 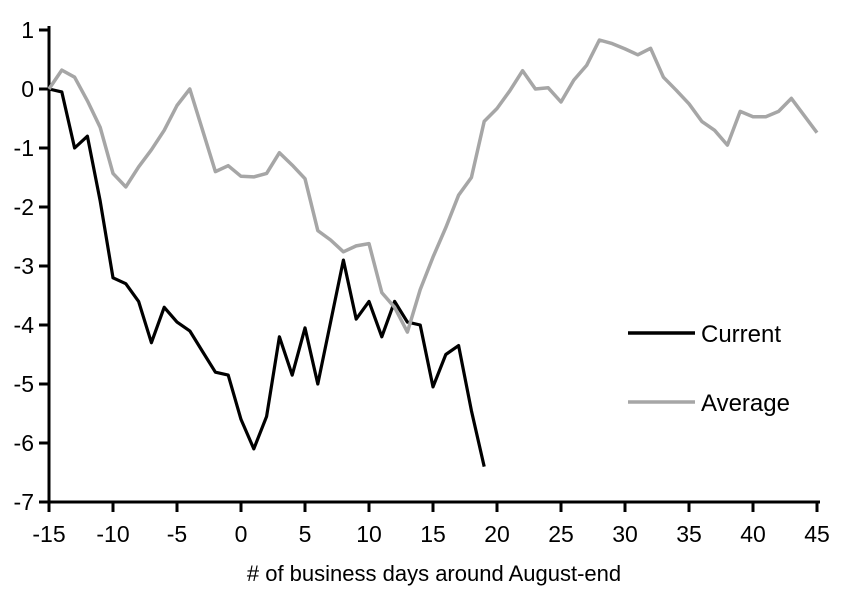 I want to click on x-tick-label: 10, so click(x=369, y=534).